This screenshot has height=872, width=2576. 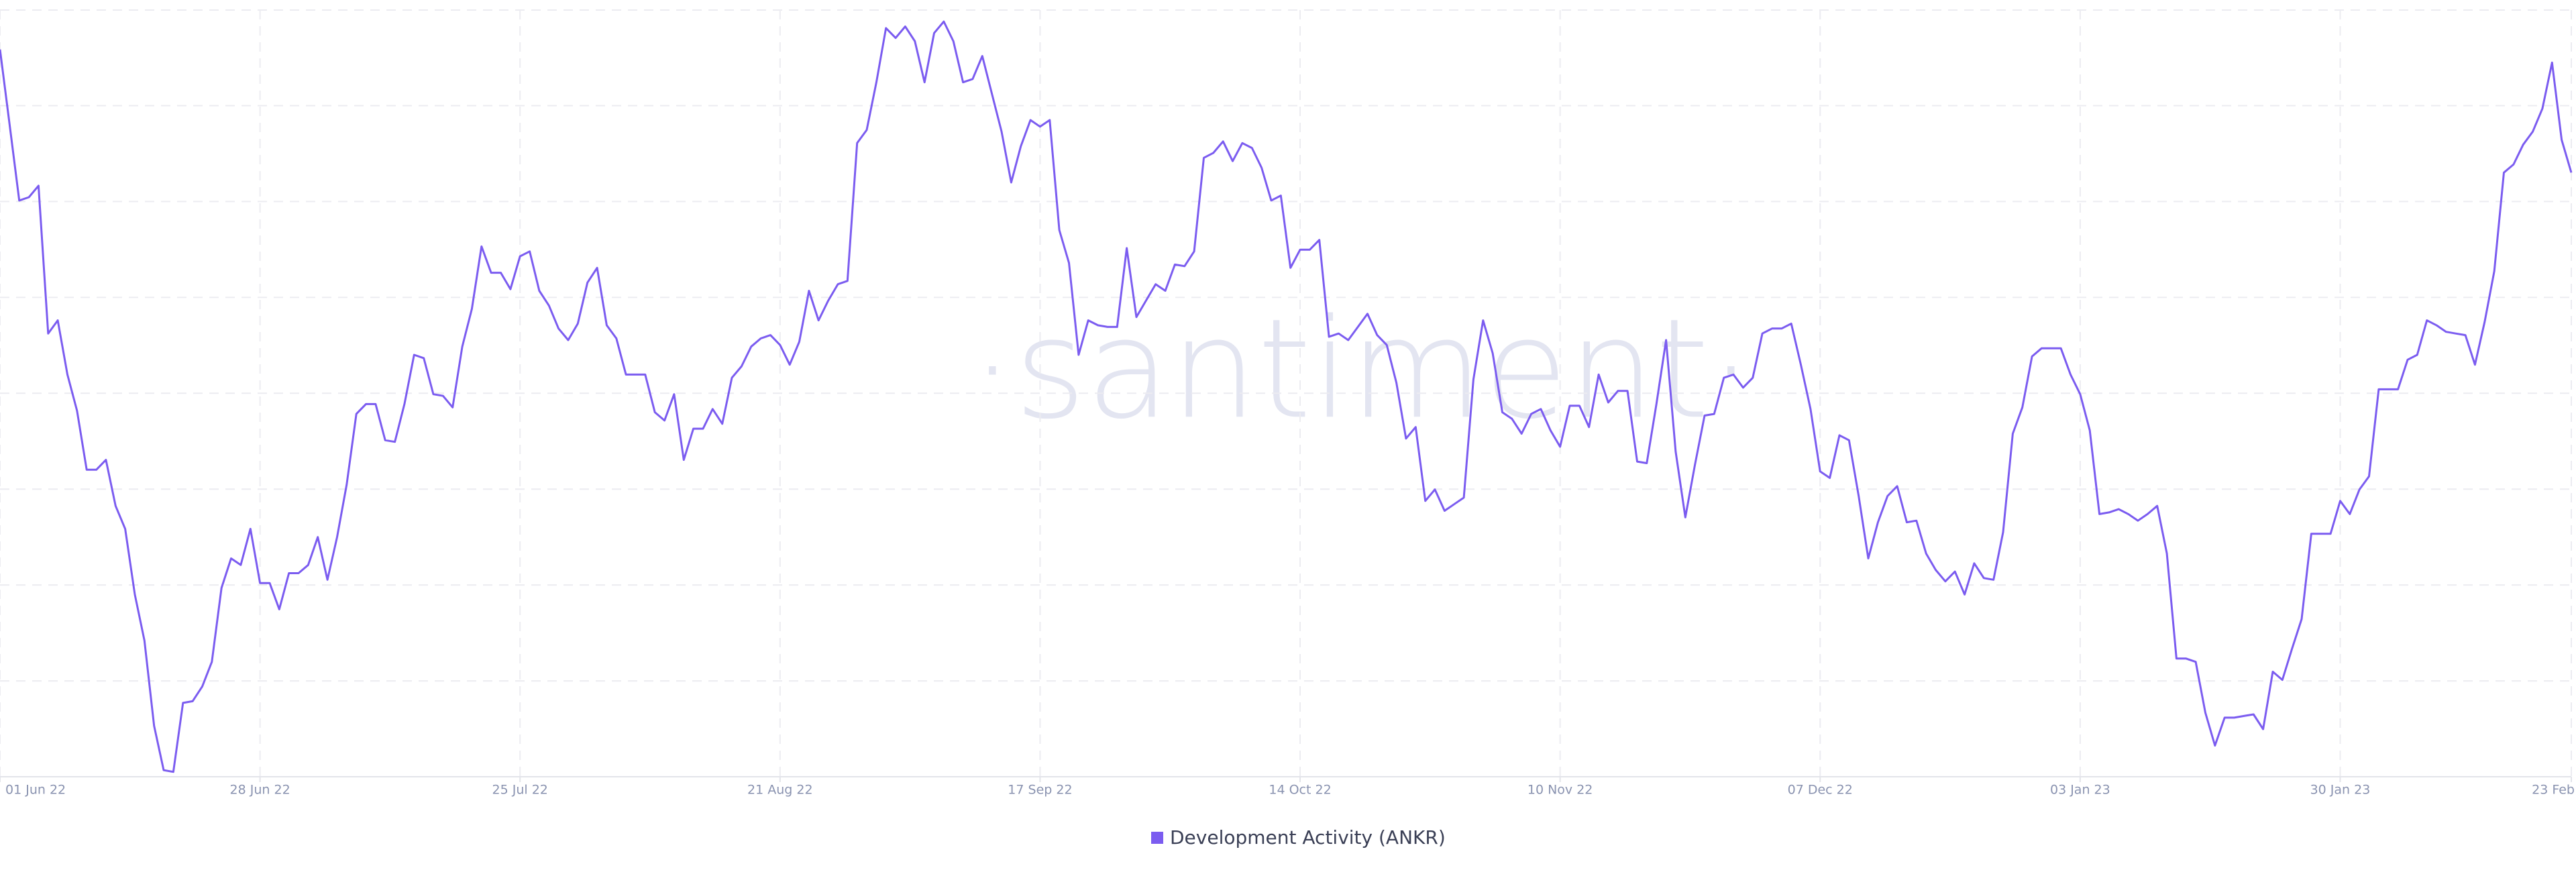 I want to click on legend: Development Activity (ANKR), so click(x=1298, y=837).